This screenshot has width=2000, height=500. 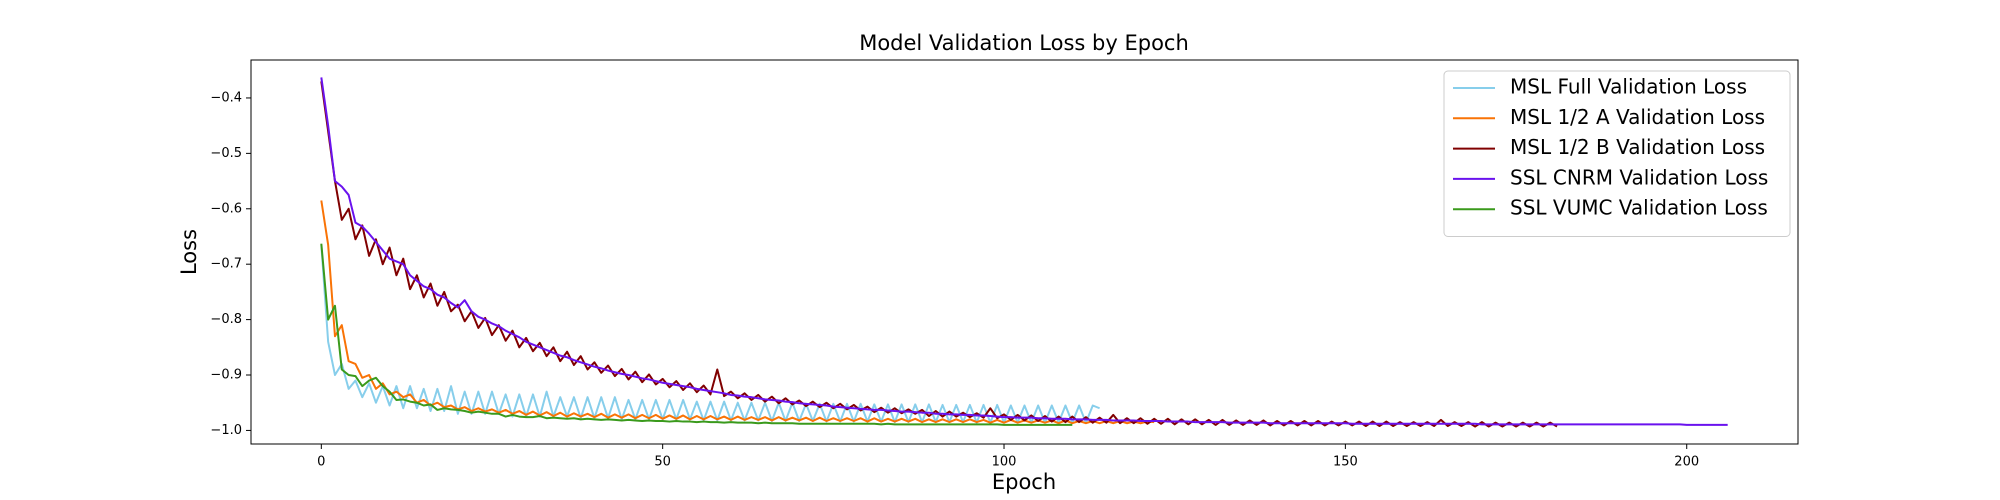 What do you see at coordinates (226, 375) in the screenshot?
I see `y-tick-label: −0.9` at bounding box center [226, 375].